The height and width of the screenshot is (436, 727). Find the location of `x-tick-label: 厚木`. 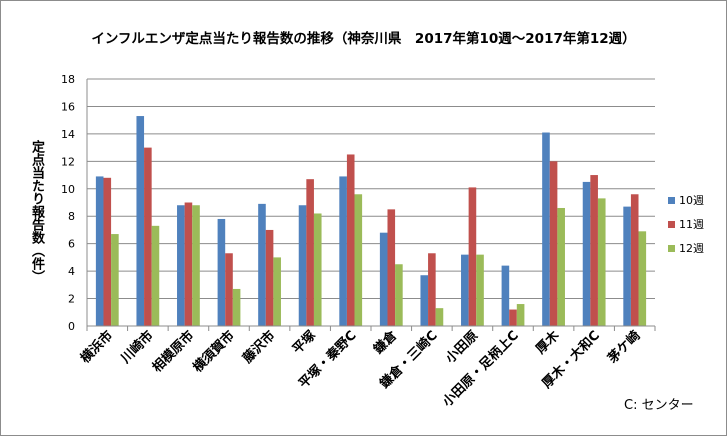

x-tick-label: 厚木 is located at coordinates (548, 342).